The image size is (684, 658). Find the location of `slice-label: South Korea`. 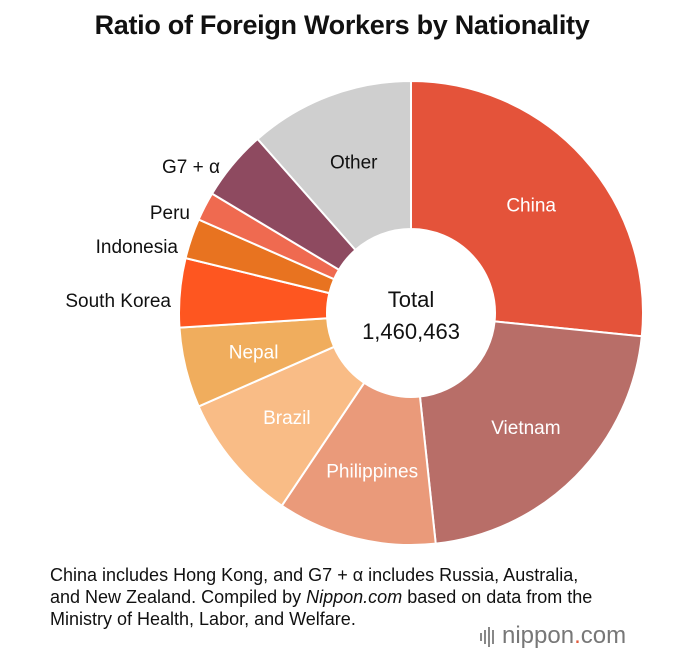

slice-label: South Korea is located at coordinates (118, 301).